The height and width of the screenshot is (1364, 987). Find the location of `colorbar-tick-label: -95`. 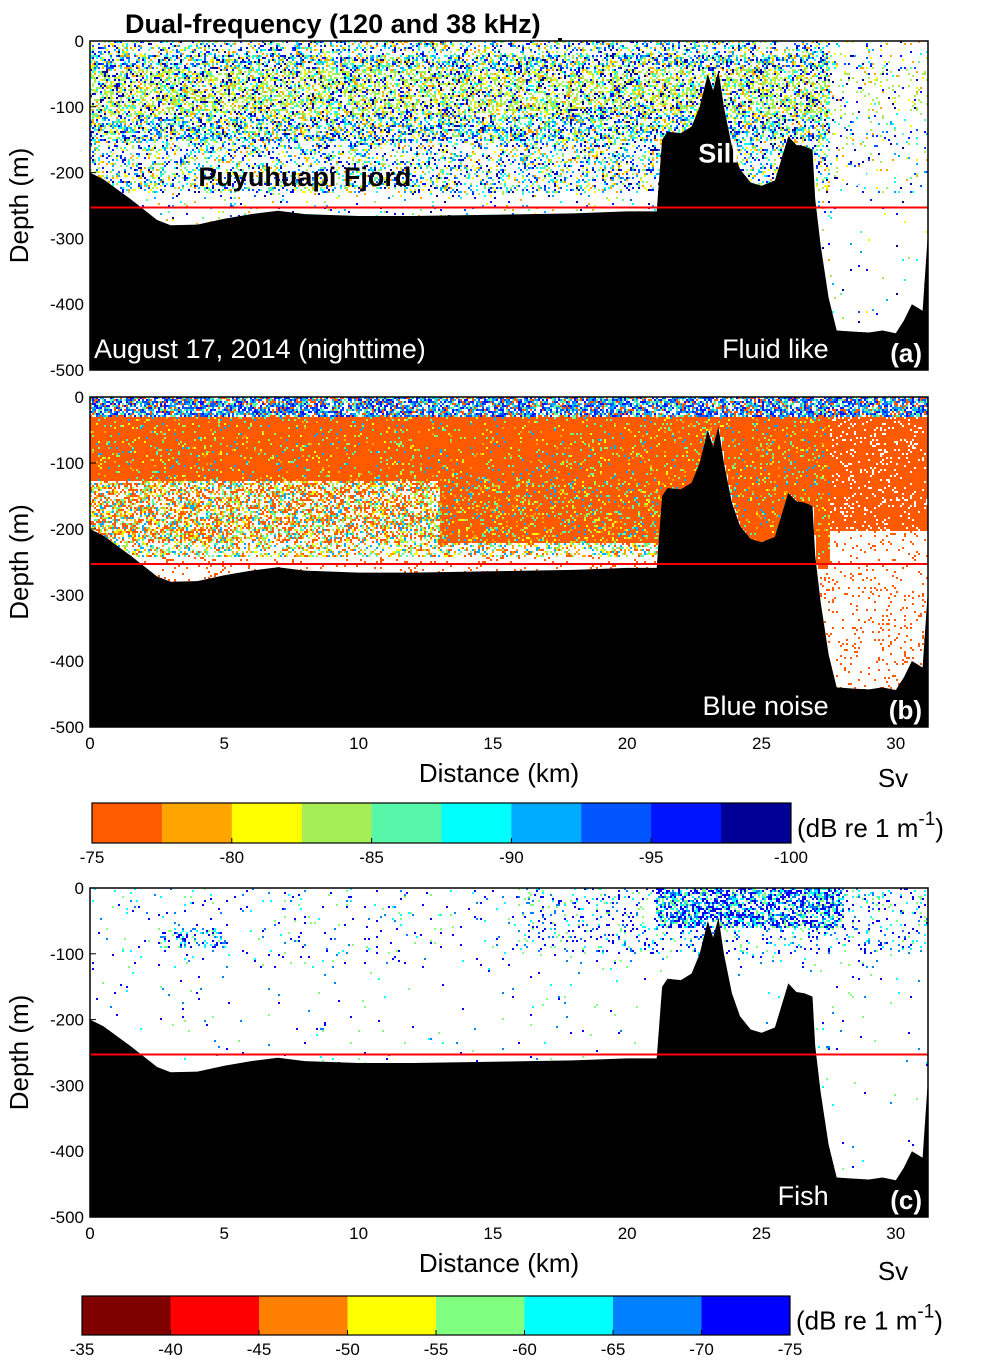

colorbar-tick-label: -95 is located at coordinates (651, 857).